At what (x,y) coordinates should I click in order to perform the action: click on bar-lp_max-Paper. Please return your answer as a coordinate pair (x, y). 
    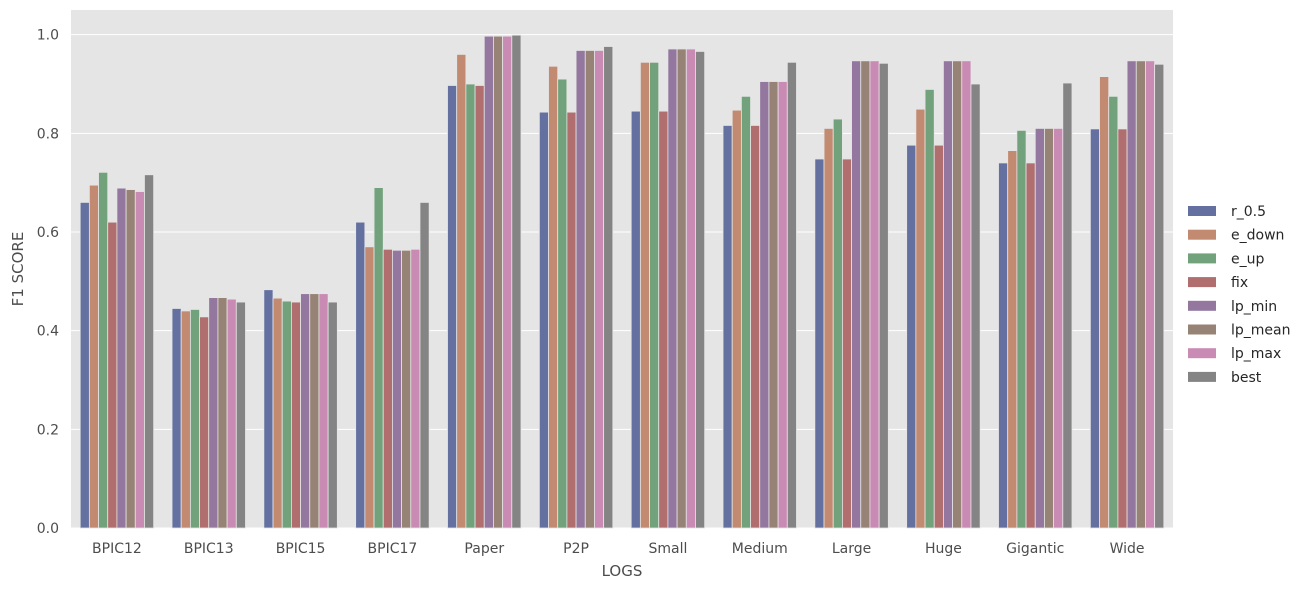
    Looking at the image, I should click on (507, 282).